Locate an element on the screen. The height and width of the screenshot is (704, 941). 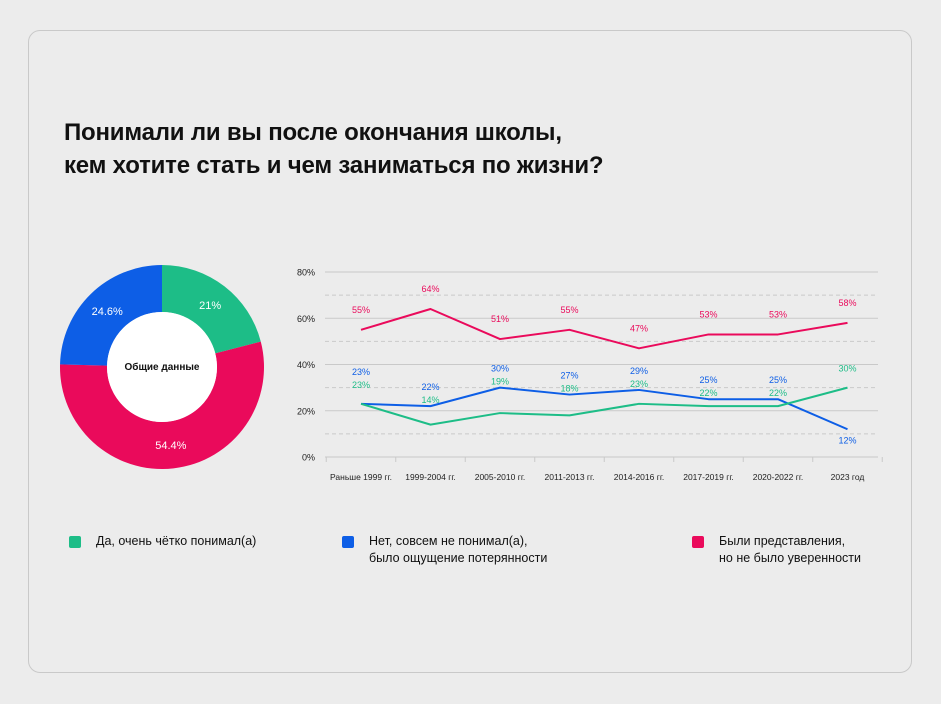
data-label: 19% is located at coordinates (500, 382).